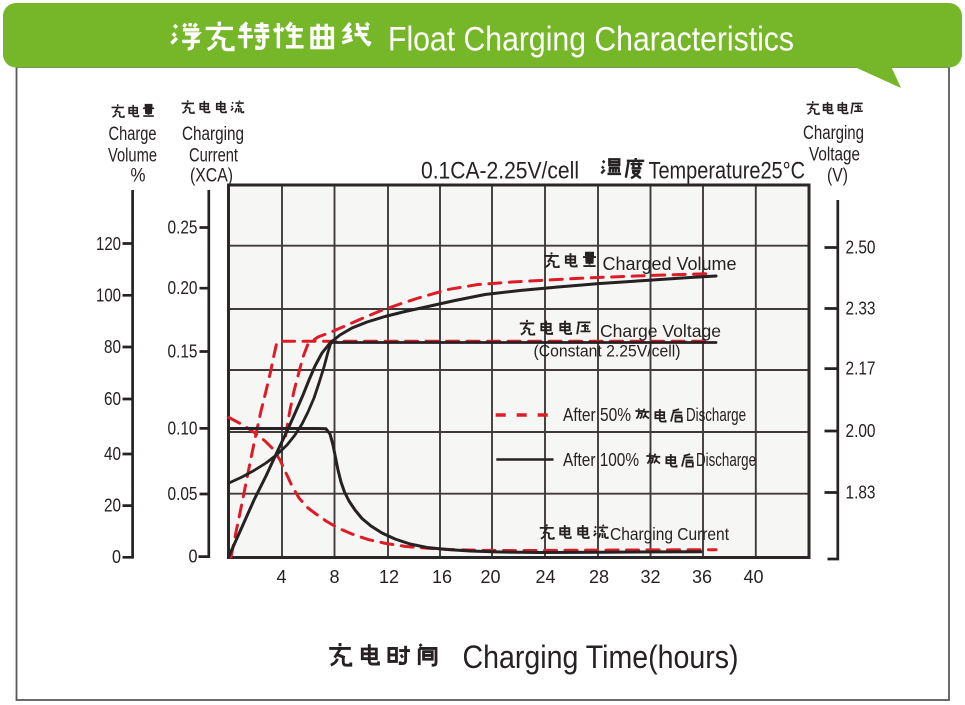 Image resolution: width=965 pixels, height=705 pixels. I want to click on svg-text: 0.15, so click(183, 352).